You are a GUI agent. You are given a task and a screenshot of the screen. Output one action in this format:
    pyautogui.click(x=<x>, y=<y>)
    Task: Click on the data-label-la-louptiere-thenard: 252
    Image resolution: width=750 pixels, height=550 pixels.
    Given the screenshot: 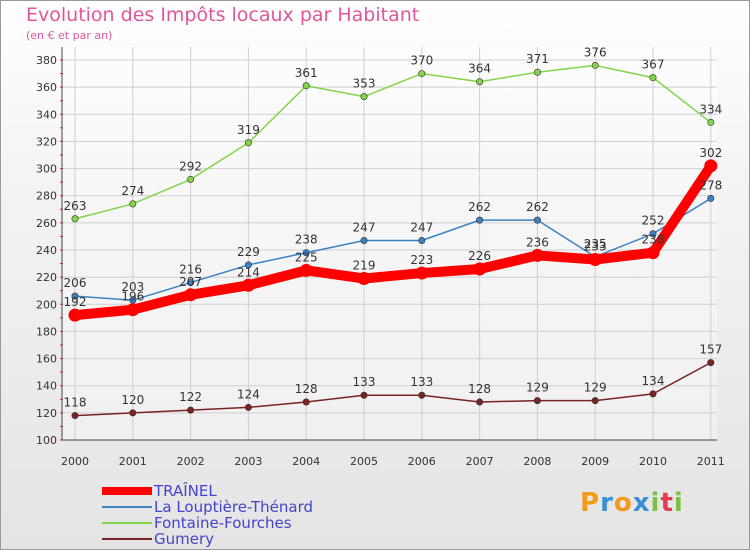 What is the action you would take?
    pyautogui.click(x=653, y=221)
    